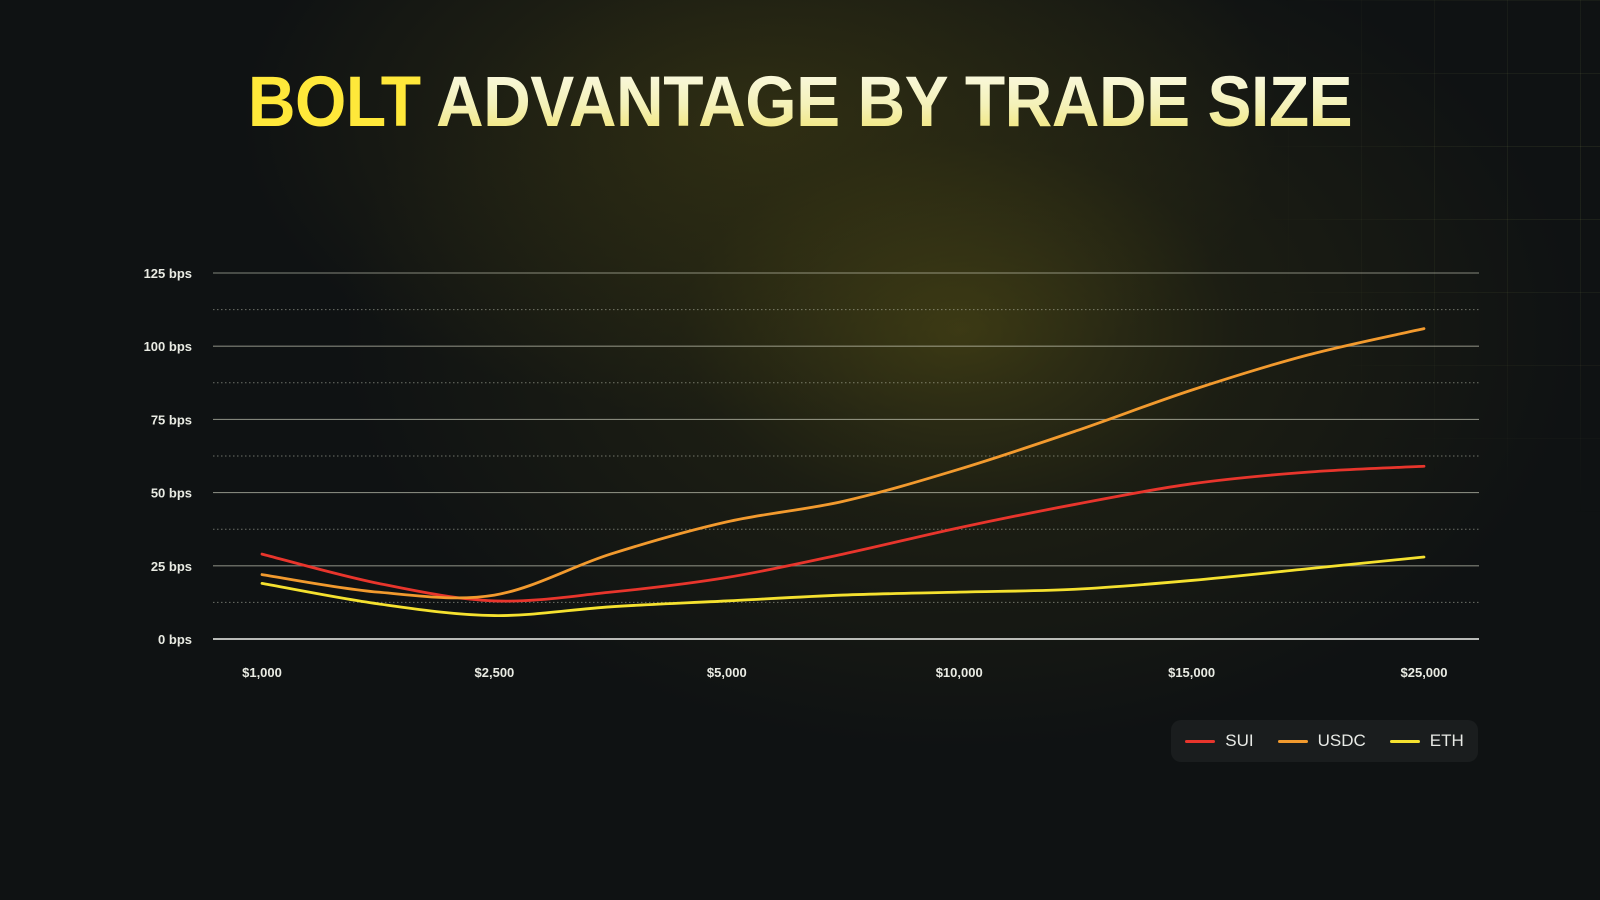 This screenshot has width=1600, height=900. What do you see at coordinates (495, 672) in the screenshot?
I see `x-tick-label: $2,500` at bounding box center [495, 672].